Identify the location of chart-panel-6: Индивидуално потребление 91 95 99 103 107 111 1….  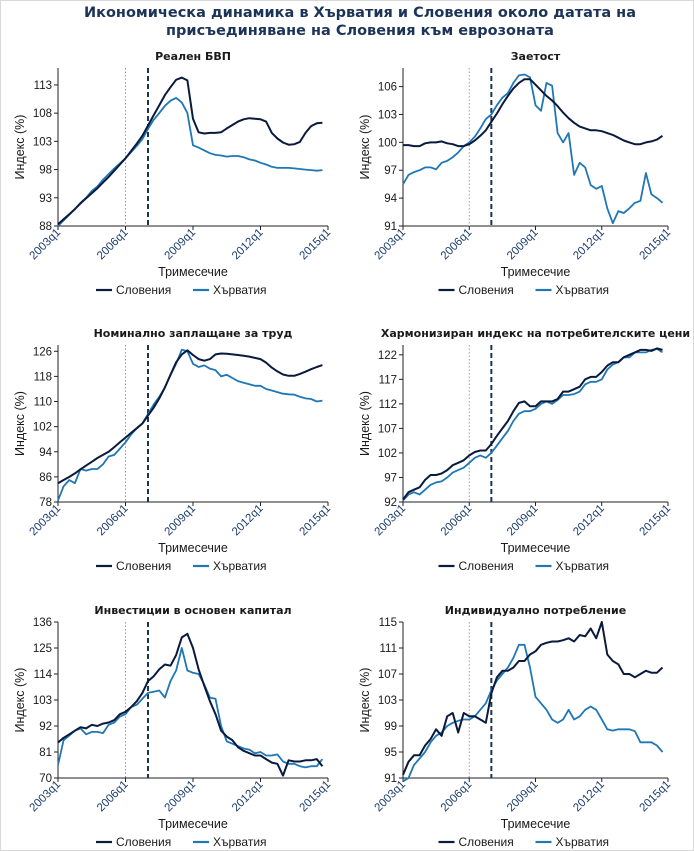
(515, 726).